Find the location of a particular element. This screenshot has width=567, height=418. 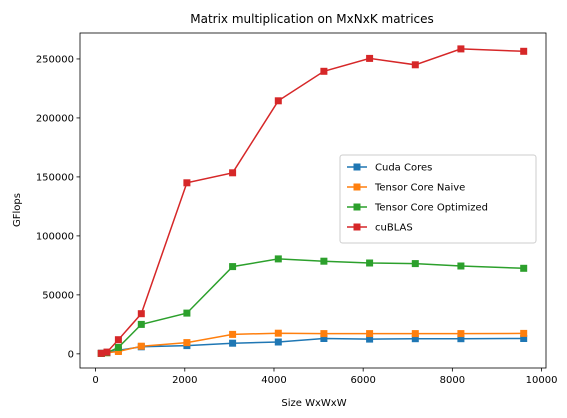

y-tick-label: 100000 is located at coordinates (55, 236).